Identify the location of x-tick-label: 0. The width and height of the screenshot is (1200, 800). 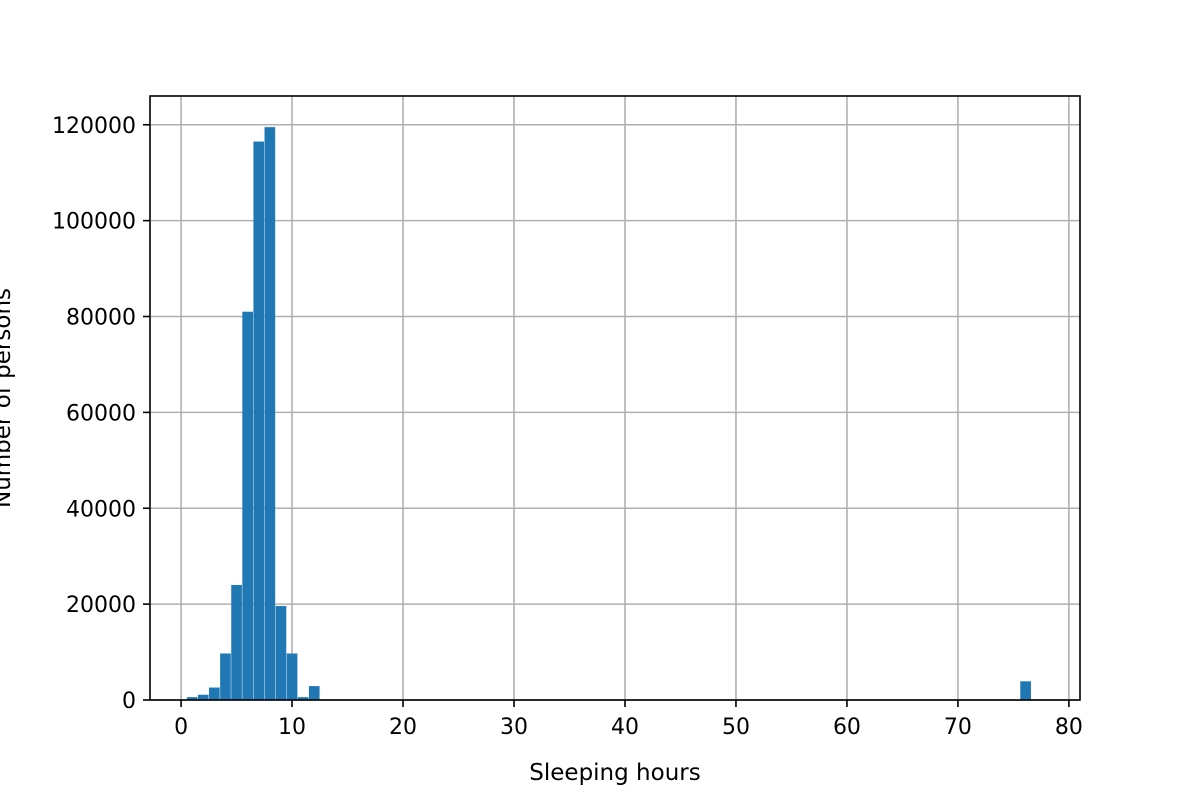
(181, 727).